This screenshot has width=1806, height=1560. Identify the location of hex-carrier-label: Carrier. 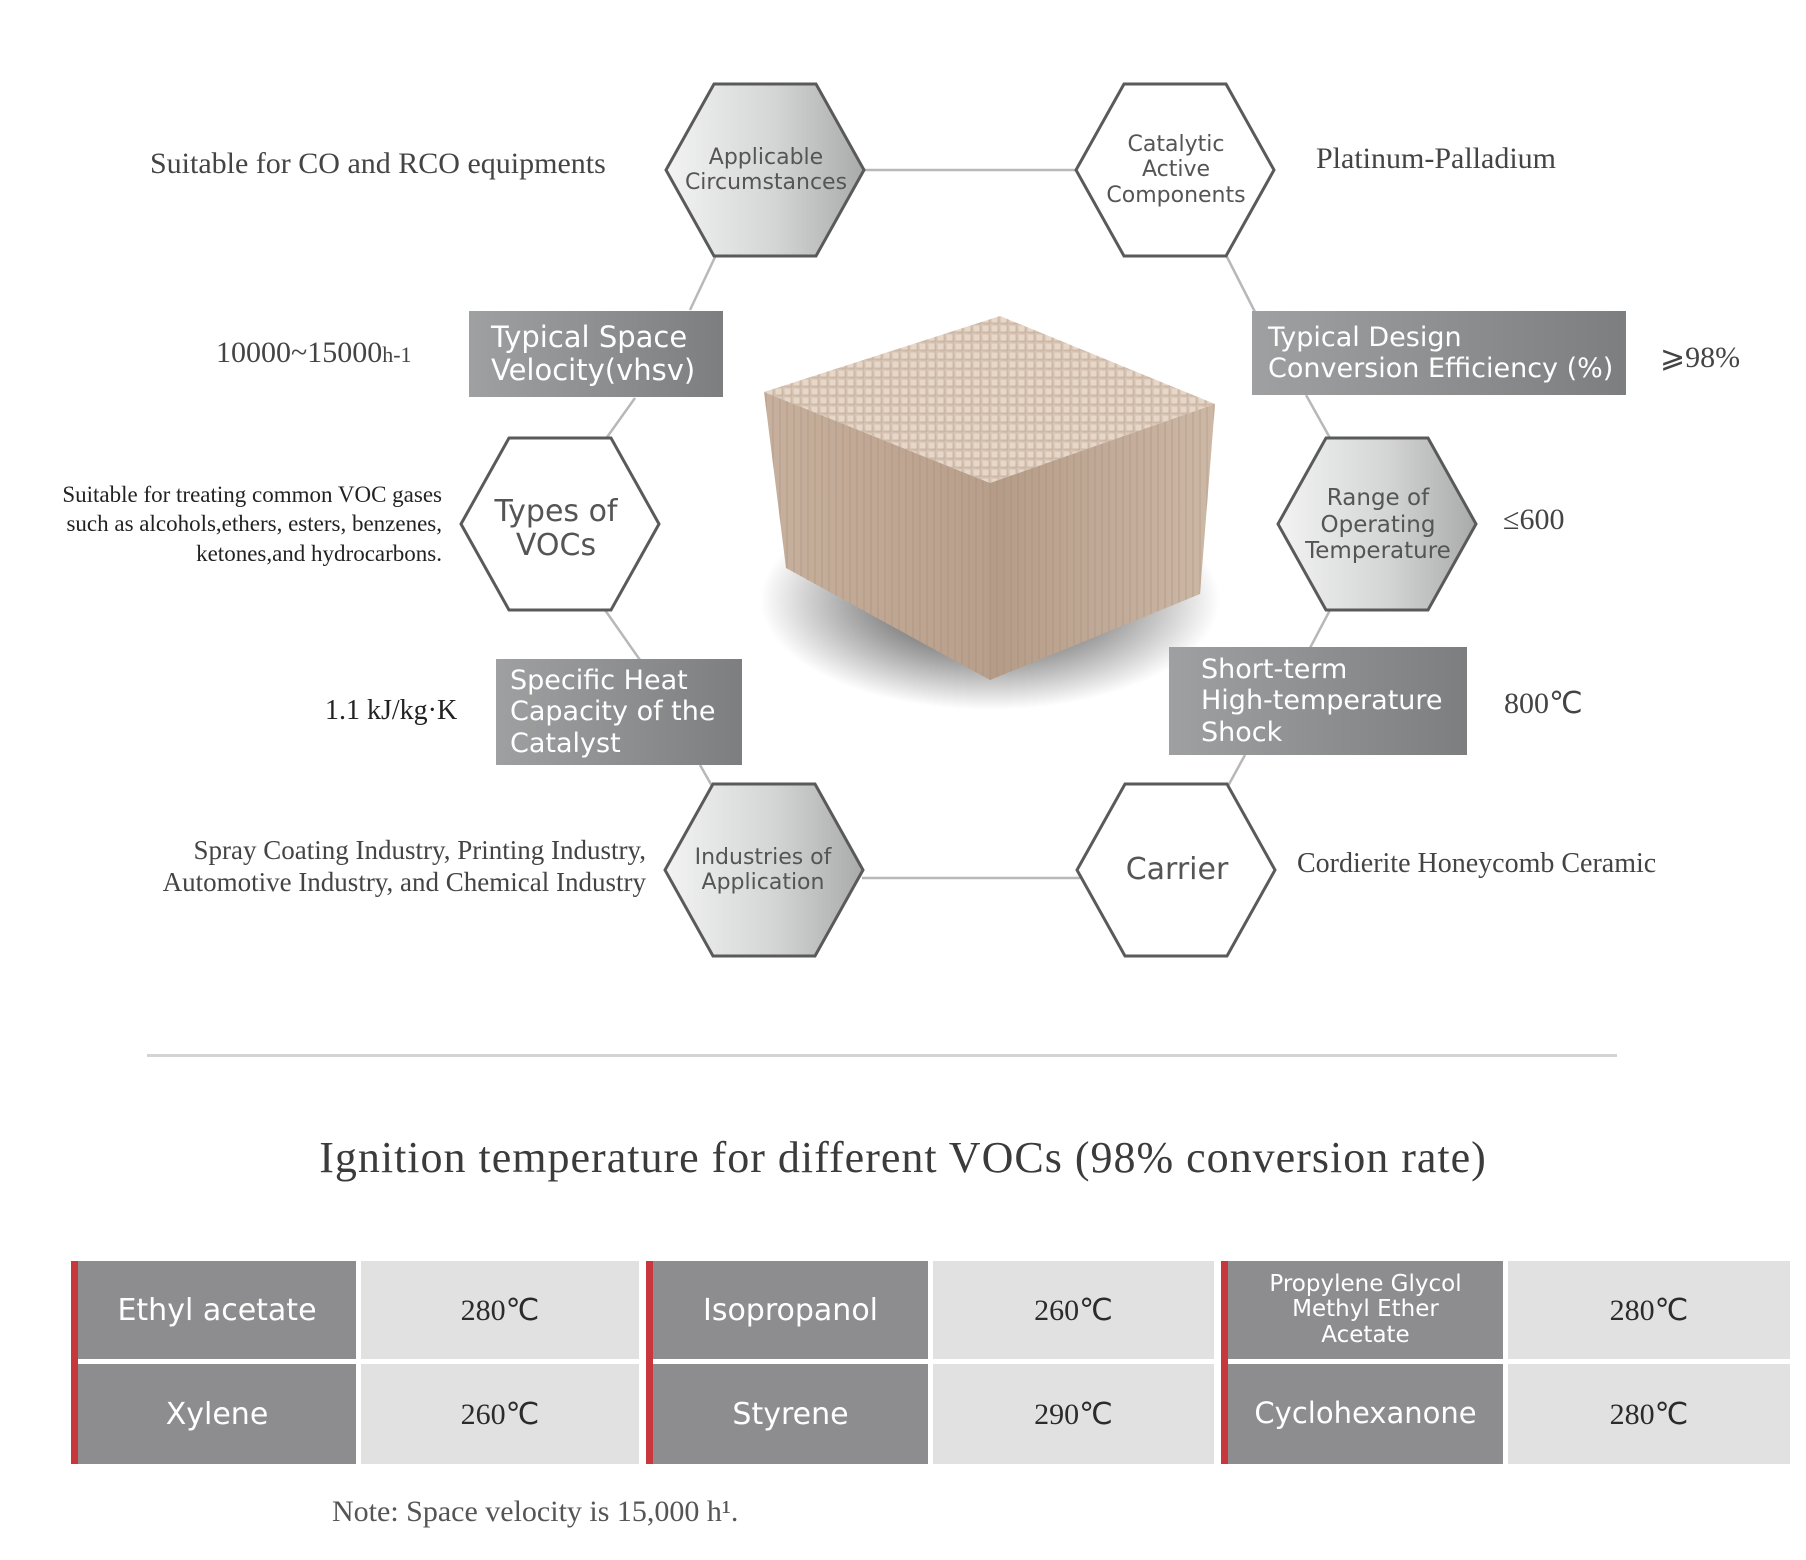
(1177, 869).